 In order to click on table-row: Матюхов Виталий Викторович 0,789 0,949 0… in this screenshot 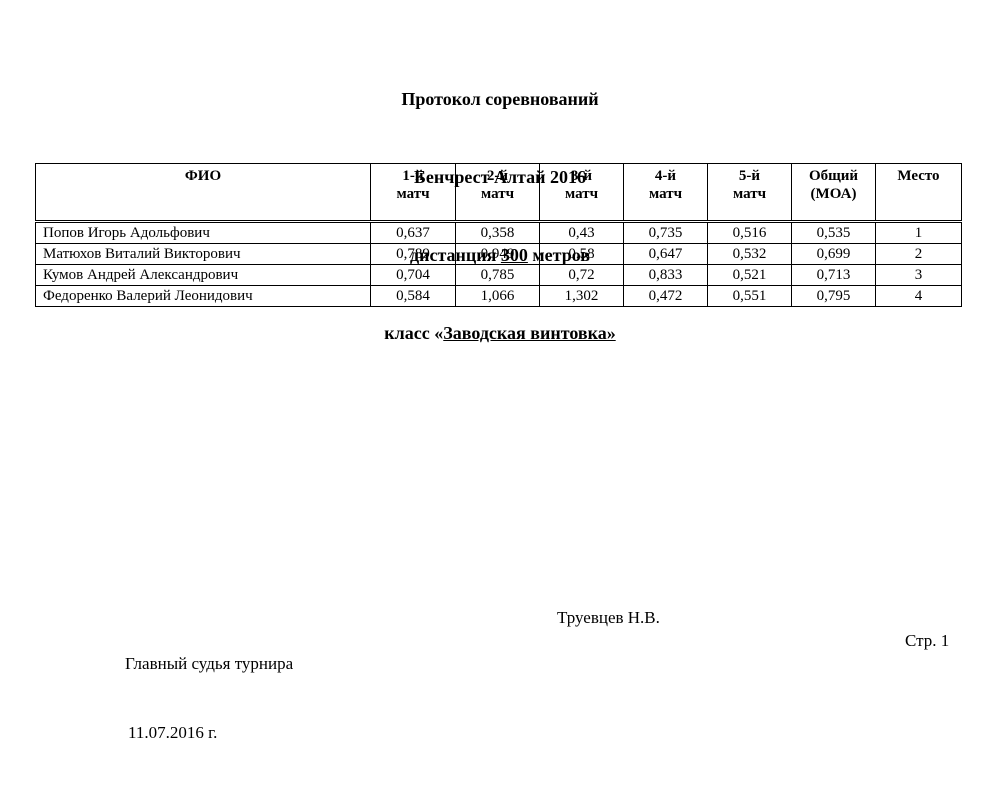, I will do `click(498, 254)`.